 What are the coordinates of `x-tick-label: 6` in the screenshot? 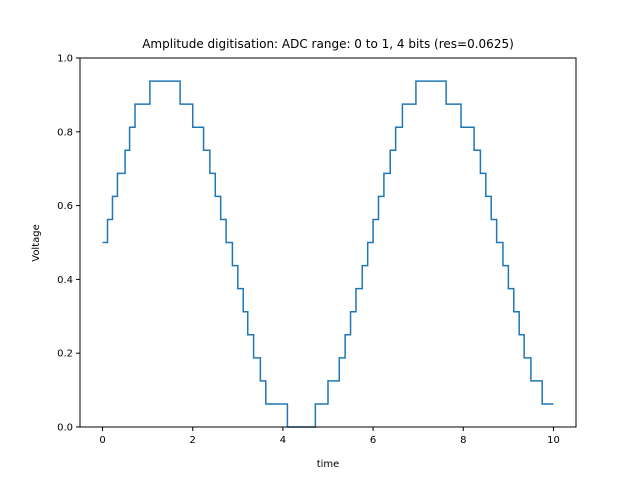 It's located at (373, 440).